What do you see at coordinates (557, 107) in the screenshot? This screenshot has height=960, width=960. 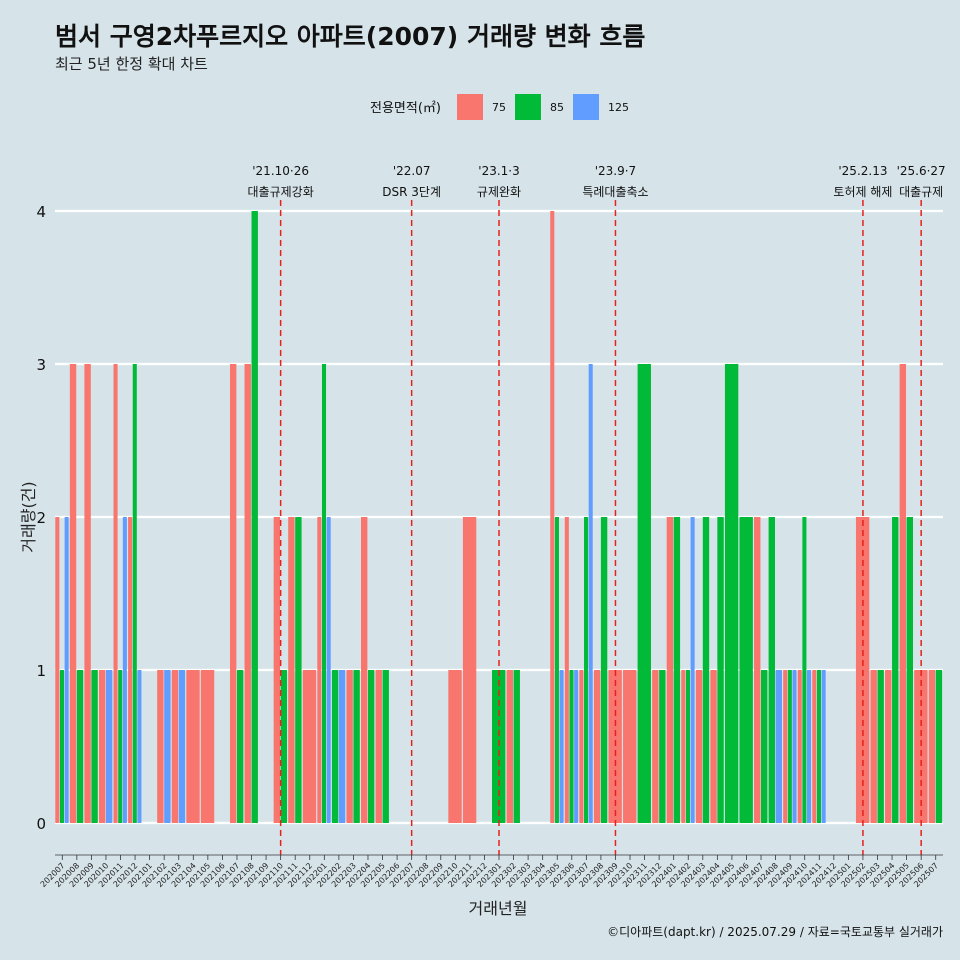 I see `legend-label-85: 85` at bounding box center [557, 107].